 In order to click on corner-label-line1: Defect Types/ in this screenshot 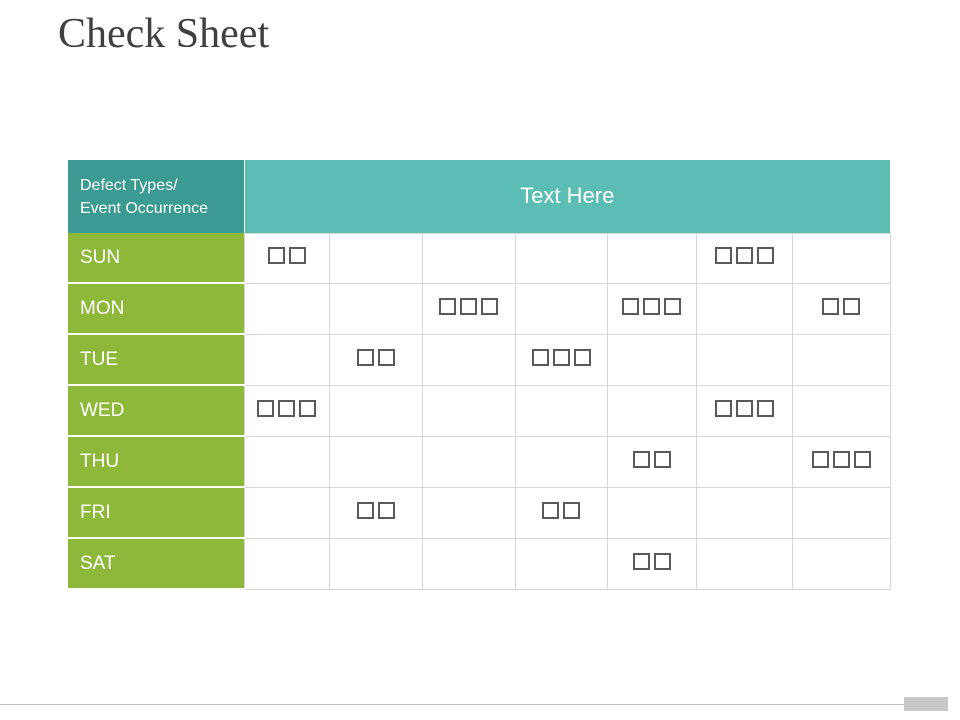, I will do `click(129, 185)`.